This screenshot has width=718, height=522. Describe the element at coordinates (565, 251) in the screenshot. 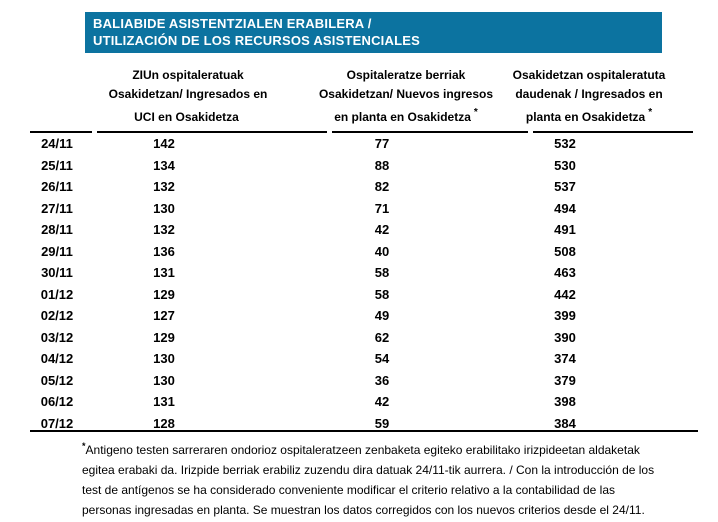

I see `value-cell: 508` at that location.